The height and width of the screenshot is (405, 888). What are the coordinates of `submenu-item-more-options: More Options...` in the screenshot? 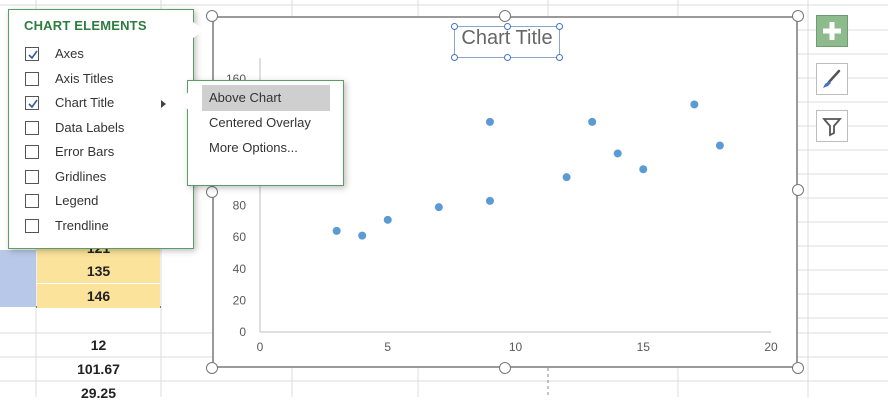 It's located at (253, 147).